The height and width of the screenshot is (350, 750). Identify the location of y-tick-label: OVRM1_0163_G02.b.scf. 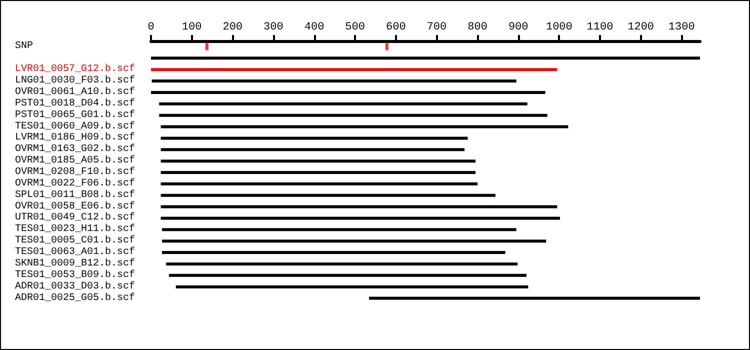
(75, 149).